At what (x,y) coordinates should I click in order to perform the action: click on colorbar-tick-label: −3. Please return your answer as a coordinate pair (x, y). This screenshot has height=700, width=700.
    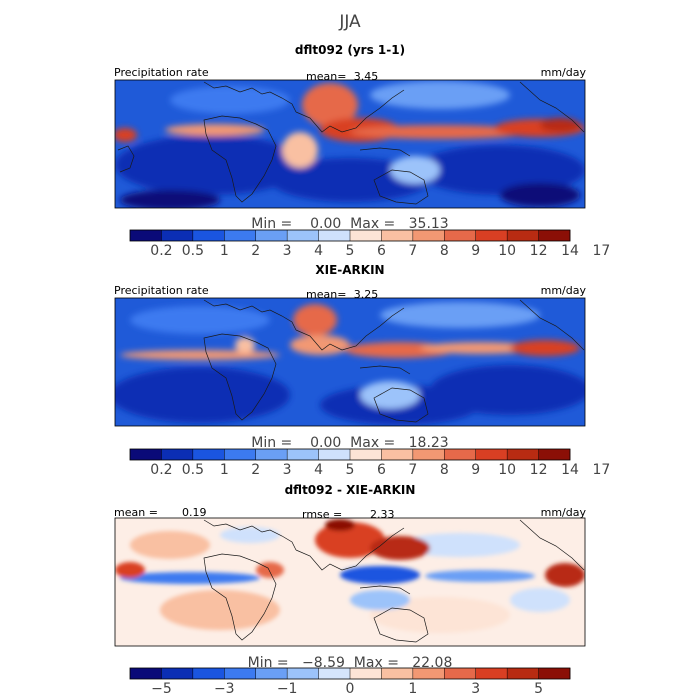
    Looking at the image, I should click on (224, 689).